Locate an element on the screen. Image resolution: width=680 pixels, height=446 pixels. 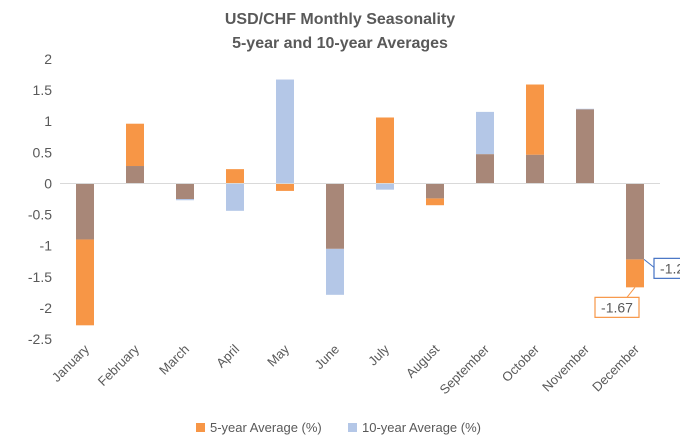
legend-label-10yr: 10-year Average (%) is located at coordinates (421, 427).